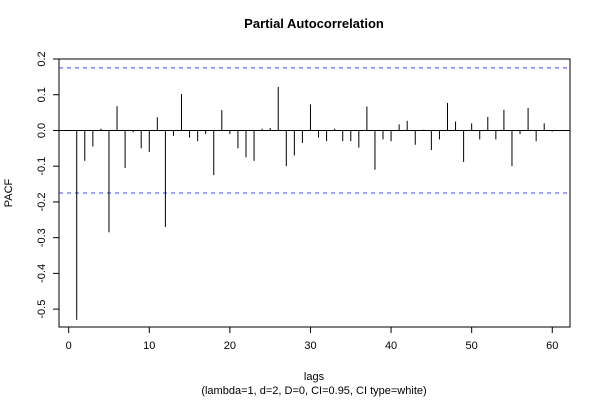 The image size is (600, 400). What do you see at coordinates (42, 94) in the screenshot?
I see `y-tick-label-6: 0.1` at bounding box center [42, 94].